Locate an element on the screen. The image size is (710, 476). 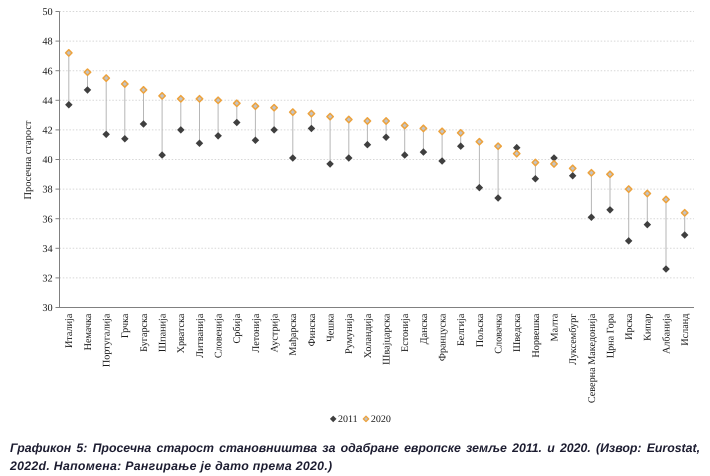
svg-text: Белгија is located at coordinates (461, 329).